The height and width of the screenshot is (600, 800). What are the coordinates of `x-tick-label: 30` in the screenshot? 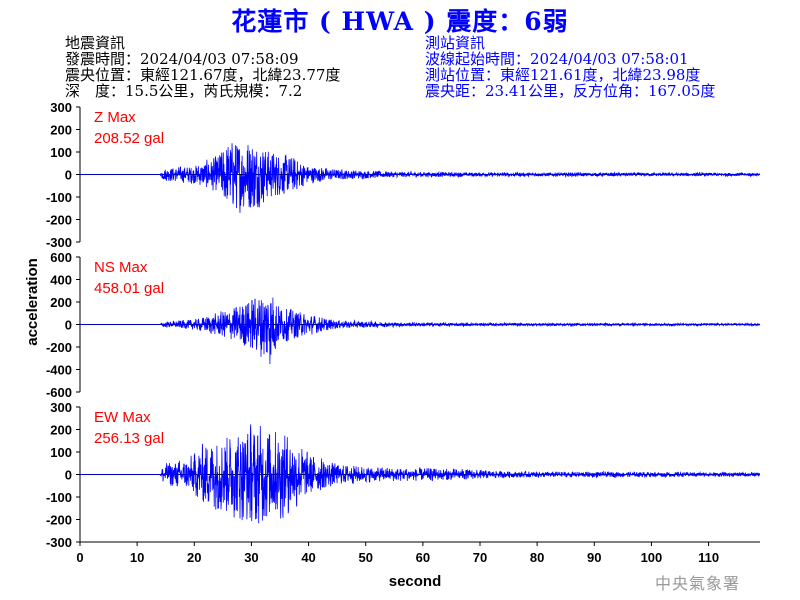 It's located at (251, 557).